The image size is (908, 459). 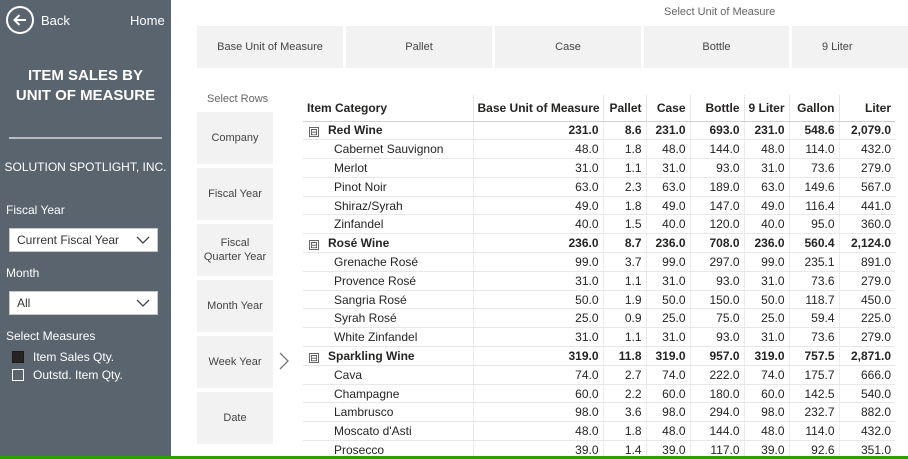 What do you see at coordinates (348, 374) in the screenshot?
I see `row-label: Cava` at bounding box center [348, 374].